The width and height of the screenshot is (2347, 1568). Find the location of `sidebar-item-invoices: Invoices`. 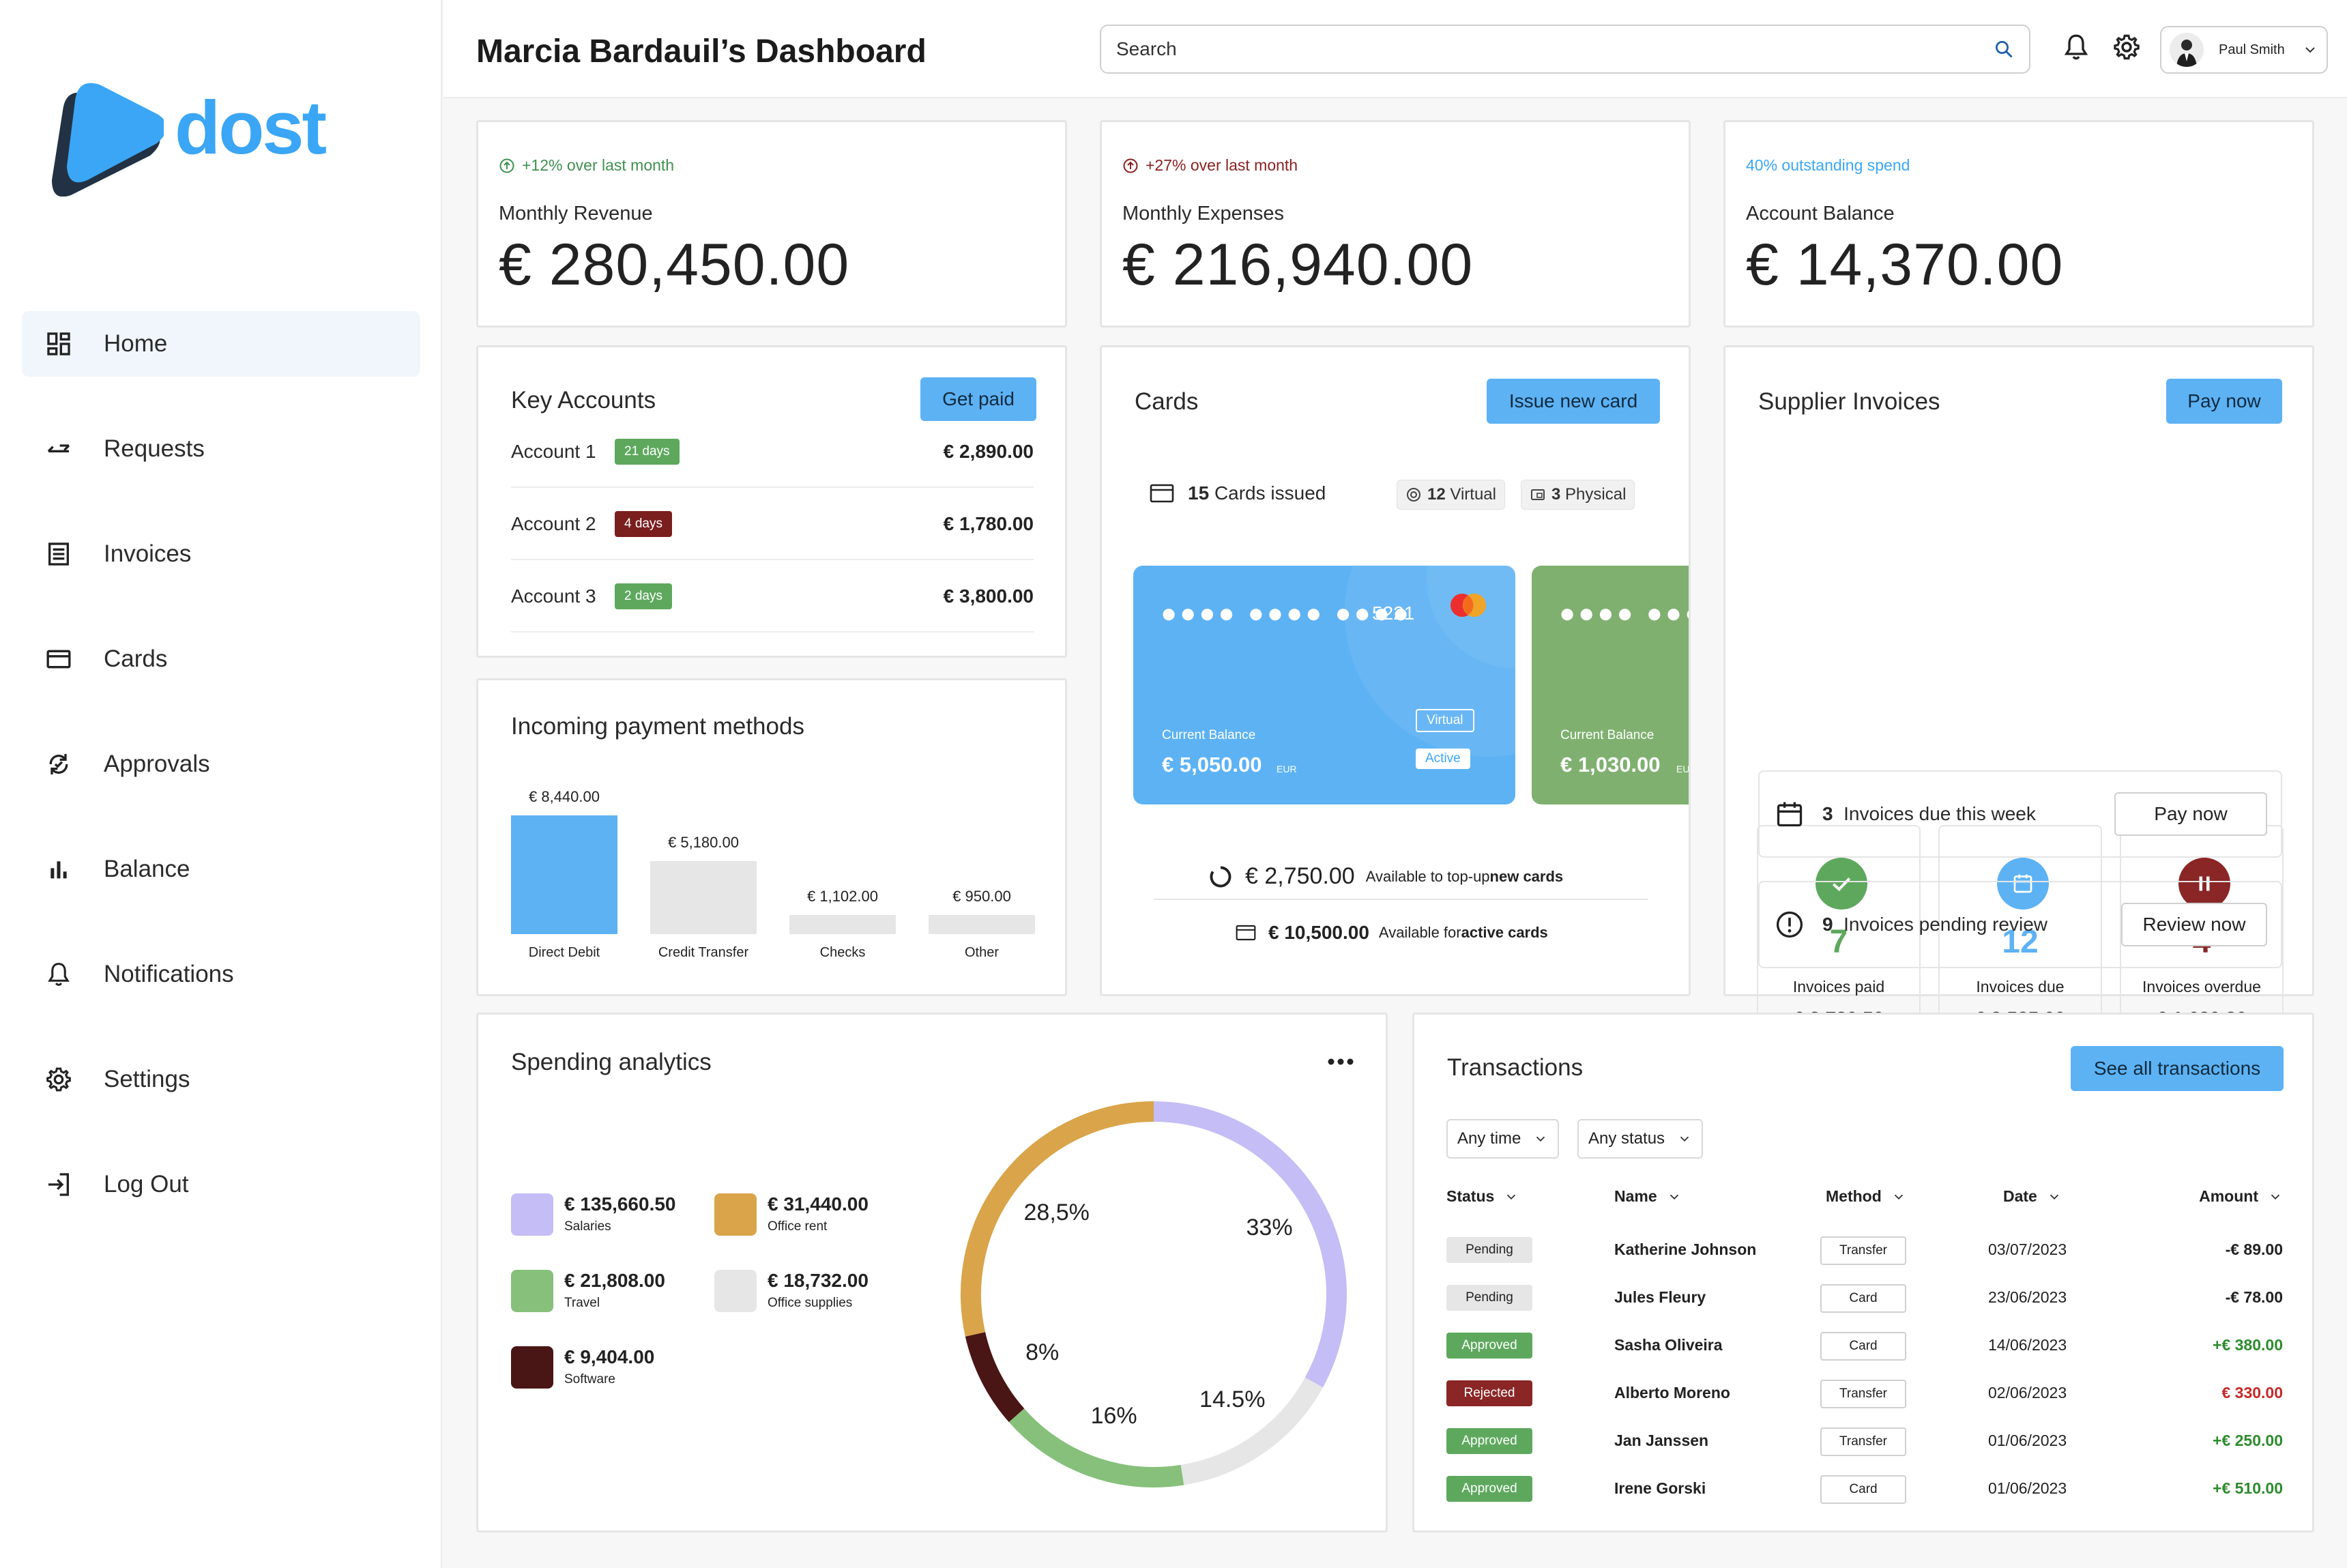

sidebar-item-invoices: Invoices is located at coordinates (221, 554).